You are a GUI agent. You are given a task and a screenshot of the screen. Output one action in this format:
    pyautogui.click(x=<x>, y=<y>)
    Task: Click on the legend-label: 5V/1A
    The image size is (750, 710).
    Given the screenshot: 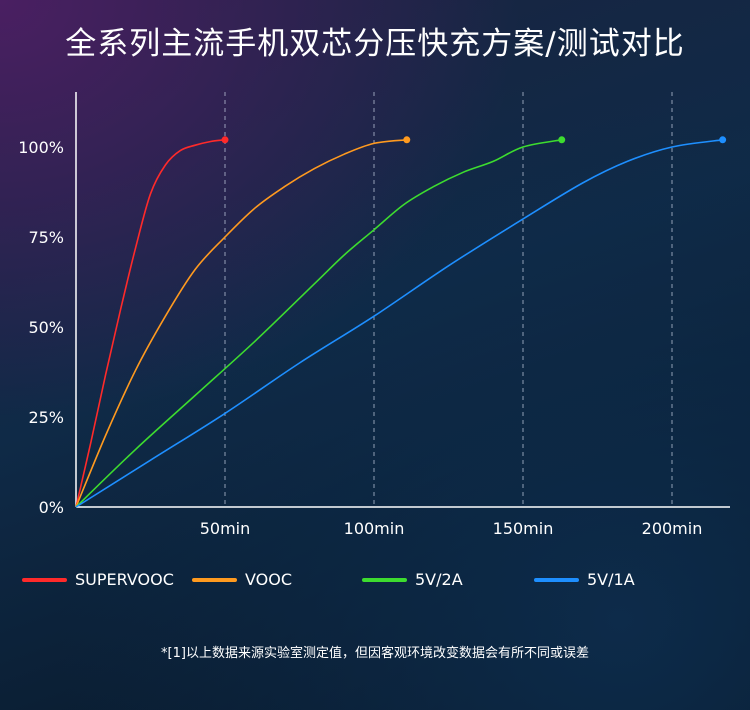 What is the action you would take?
    pyautogui.click(x=611, y=579)
    